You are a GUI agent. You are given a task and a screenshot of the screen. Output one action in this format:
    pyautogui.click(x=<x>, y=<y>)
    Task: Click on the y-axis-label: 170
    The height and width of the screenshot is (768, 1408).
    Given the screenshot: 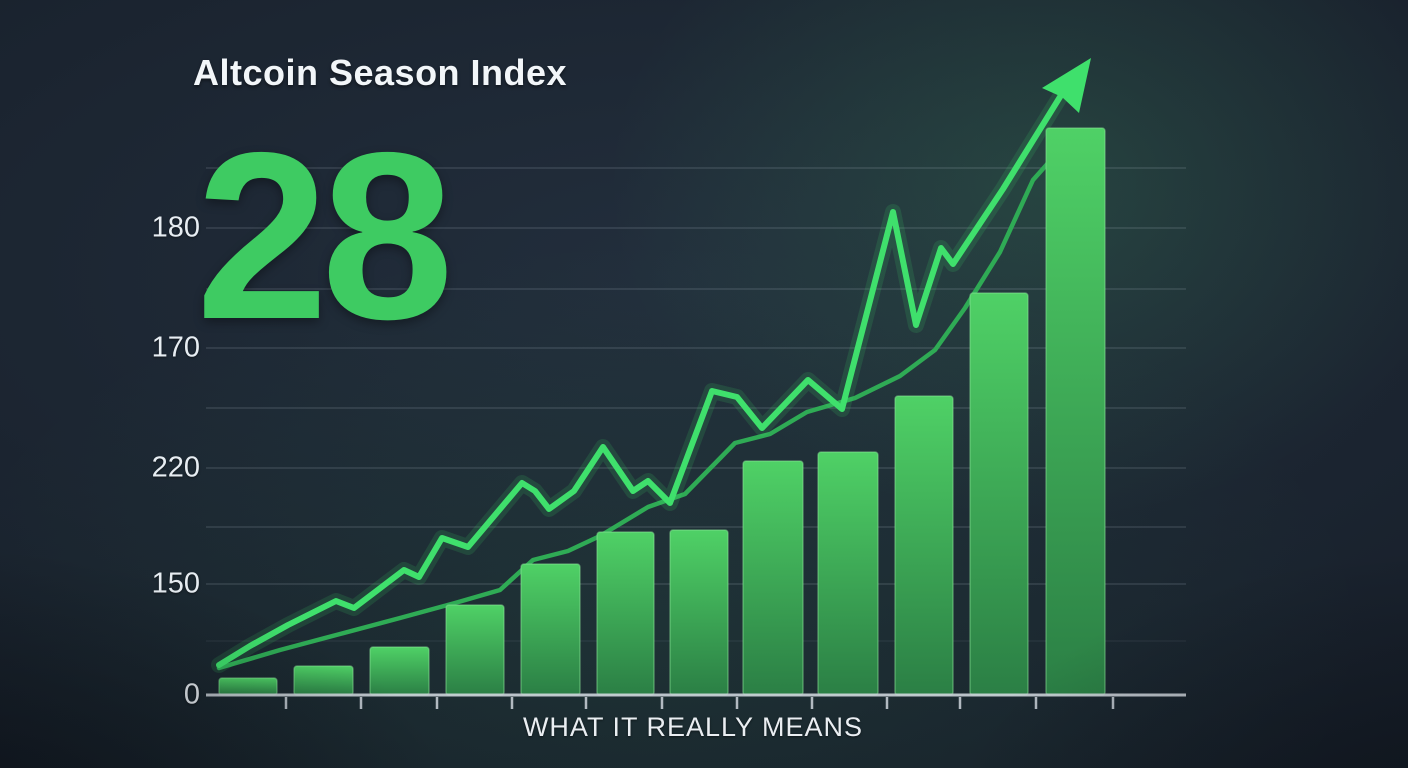 What is the action you would take?
    pyautogui.click(x=175, y=347)
    